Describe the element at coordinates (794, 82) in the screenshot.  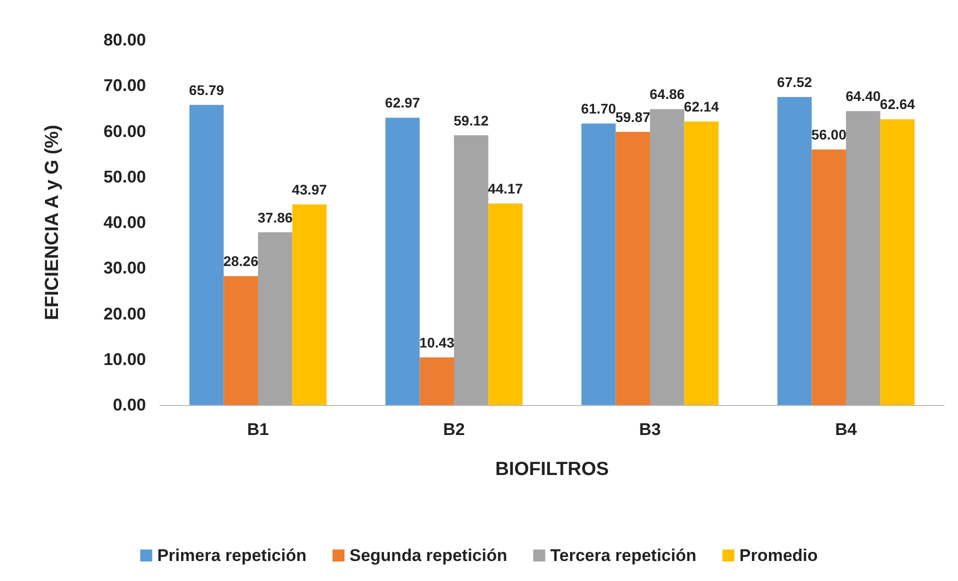
I see `data-label: 67.52` at that location.